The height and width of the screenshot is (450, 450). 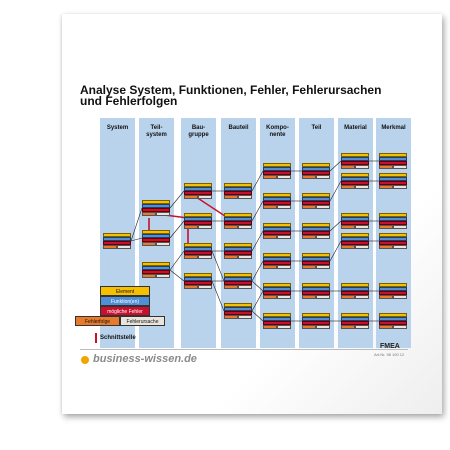 I want to click on legend-fehlerfolge: Fehlerfolge, so click(x=97, y=321).